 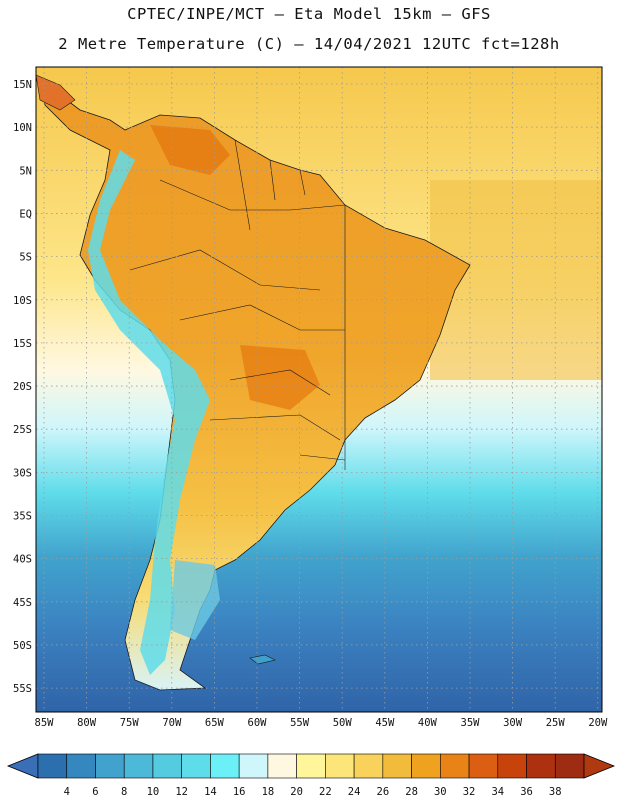 What do you see at coordinates (237, 304) in the screenshot?
I see `country-borders` at bounding box center [237, 304].